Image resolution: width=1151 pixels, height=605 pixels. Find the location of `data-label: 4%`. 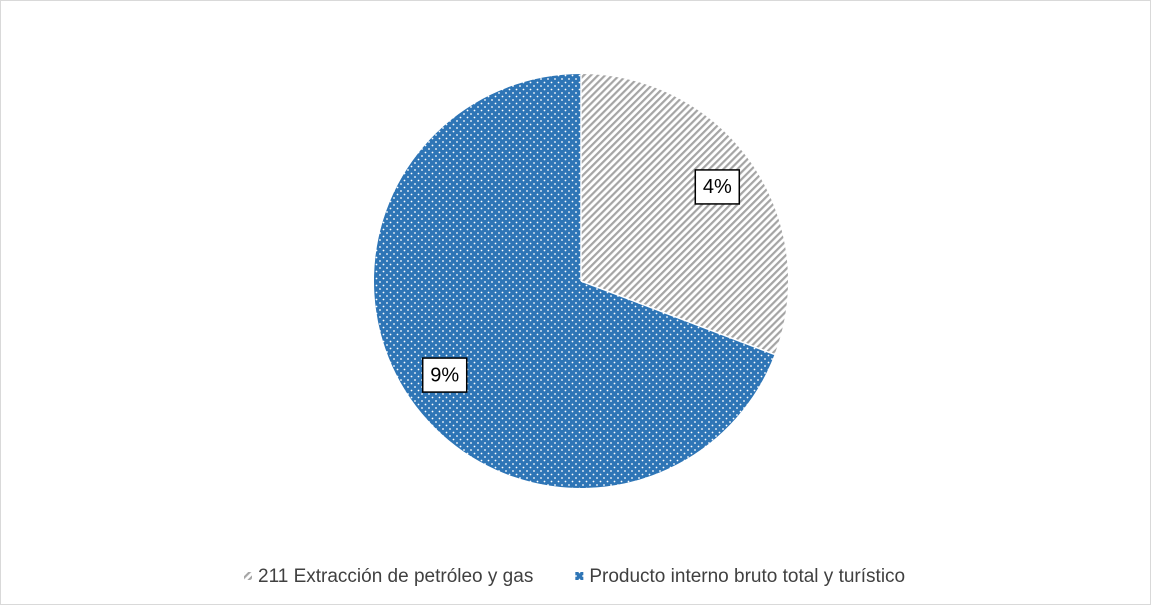

data-label: 4% is located at coordinates (717, 187).